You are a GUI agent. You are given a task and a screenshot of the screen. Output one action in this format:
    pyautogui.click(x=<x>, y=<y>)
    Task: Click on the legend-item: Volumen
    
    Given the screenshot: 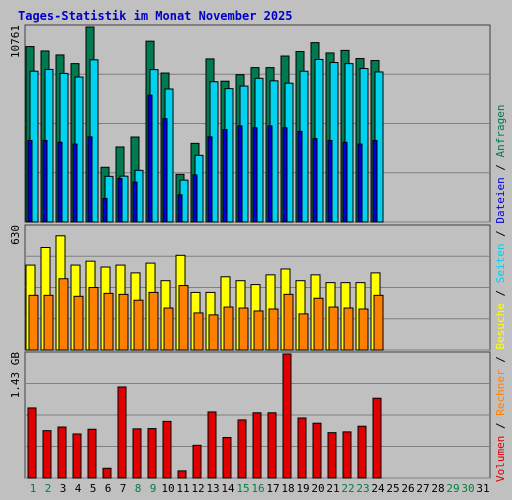 What is the action you would take?
    pyautogui.click(x=500, y=459)
    